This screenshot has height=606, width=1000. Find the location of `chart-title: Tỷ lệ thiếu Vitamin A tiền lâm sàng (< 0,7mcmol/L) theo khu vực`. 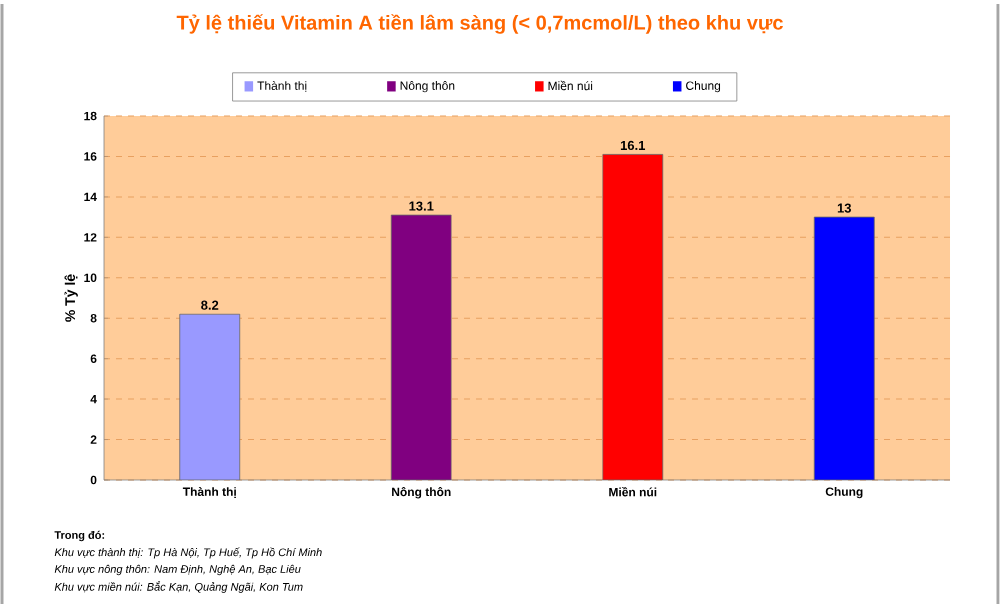

chart-title: Tỷ lệ thiếu Vitamin A tiền lâm sàng (< 0,7mcmol/L) theo khu vực is located at coordinates (479, 24).